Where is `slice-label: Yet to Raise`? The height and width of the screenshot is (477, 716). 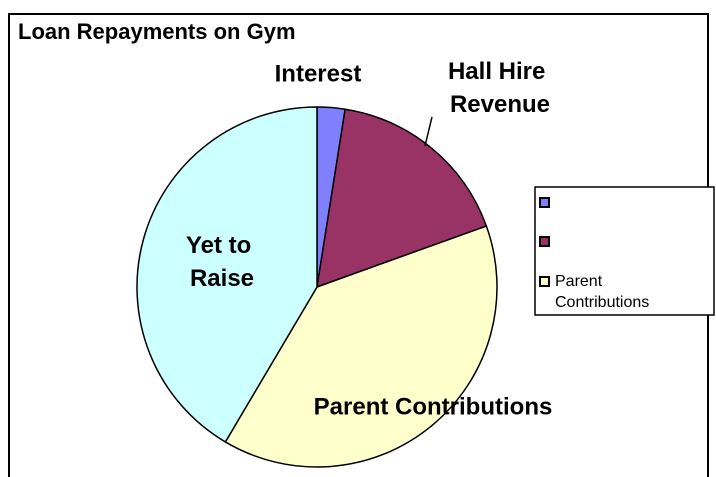
slice-label: Yet to Raise is located at coordinates (222, 262).